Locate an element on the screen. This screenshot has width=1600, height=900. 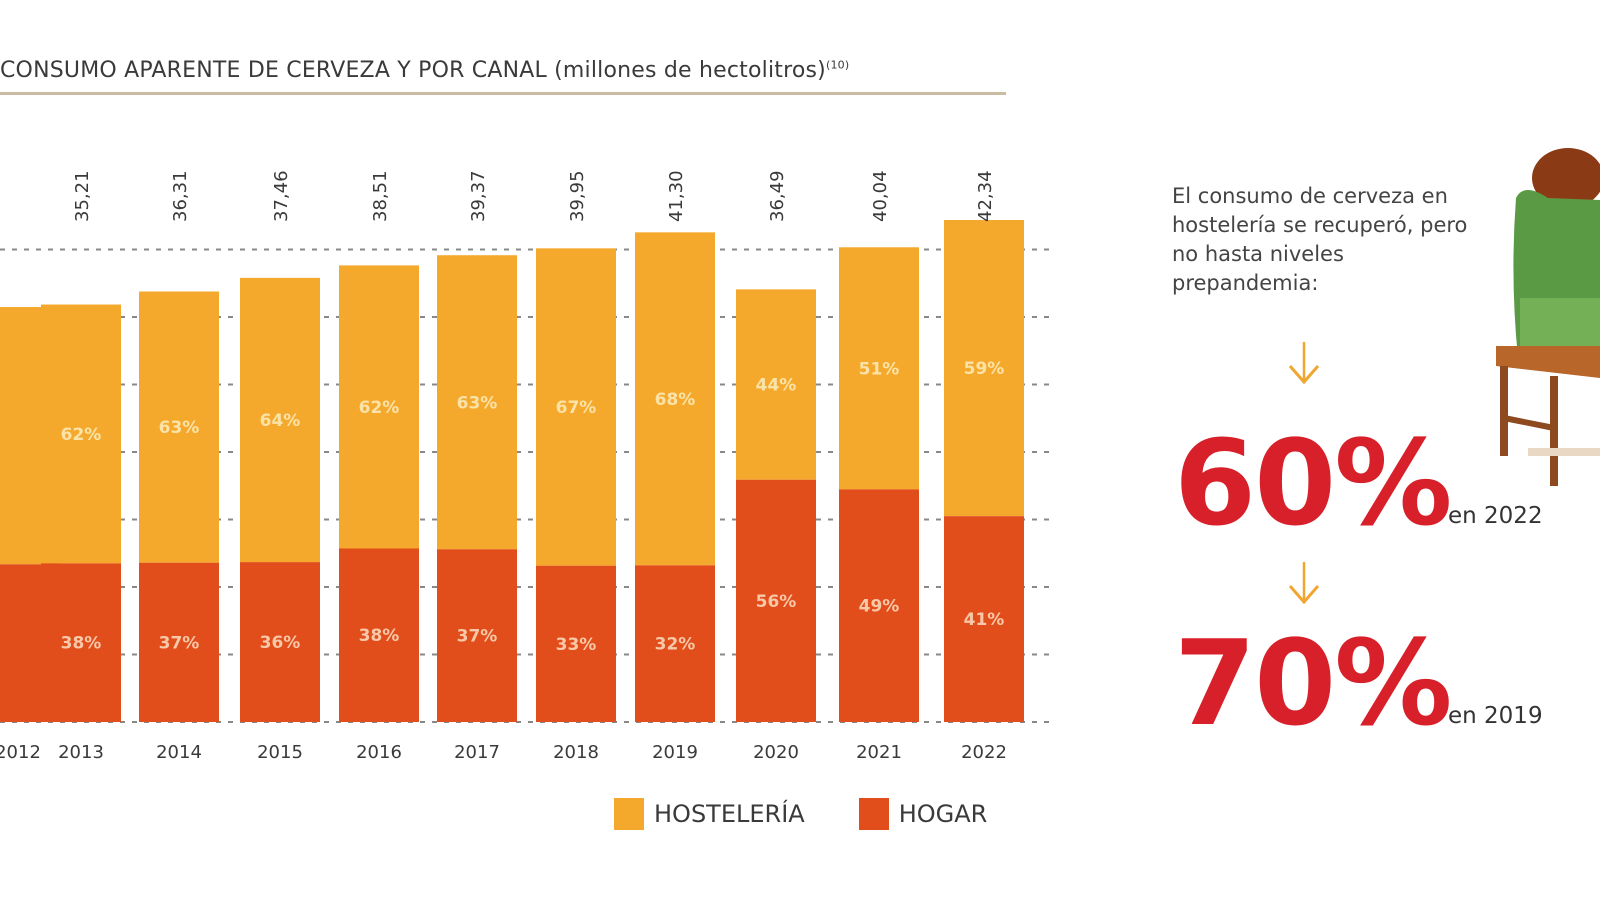
bar-hosteleria-2021 is located at coordinates (879, 368).